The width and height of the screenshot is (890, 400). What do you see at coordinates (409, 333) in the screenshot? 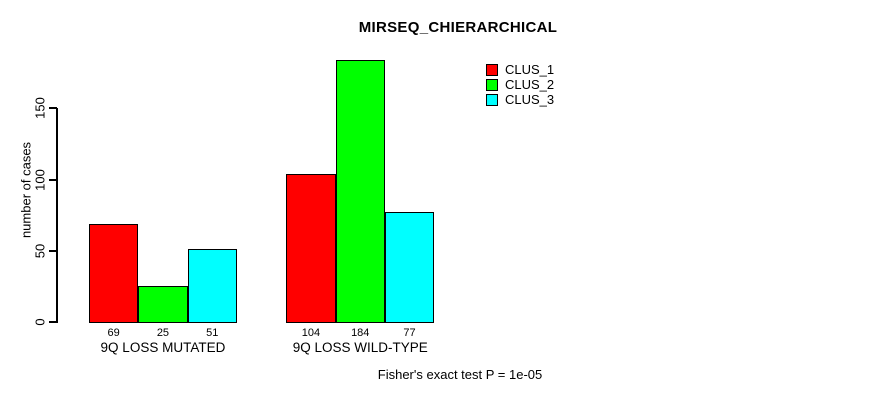
I see `bar-value-label: 77` at bounding box center [409, 333].